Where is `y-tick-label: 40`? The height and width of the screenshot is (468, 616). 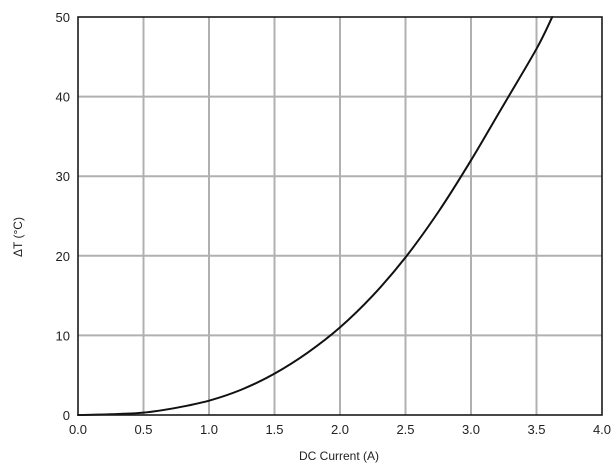 y-tick-label: 40 is located at coordinates (63, 97).